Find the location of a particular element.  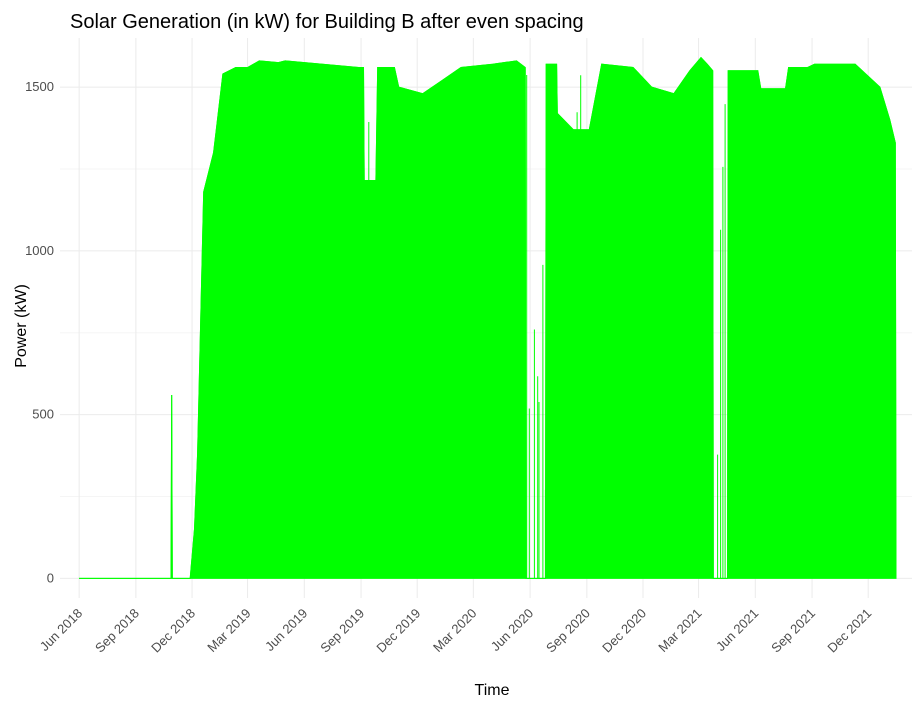

x-tick-label: Mar 2021 is located at coordinates (679, 630).